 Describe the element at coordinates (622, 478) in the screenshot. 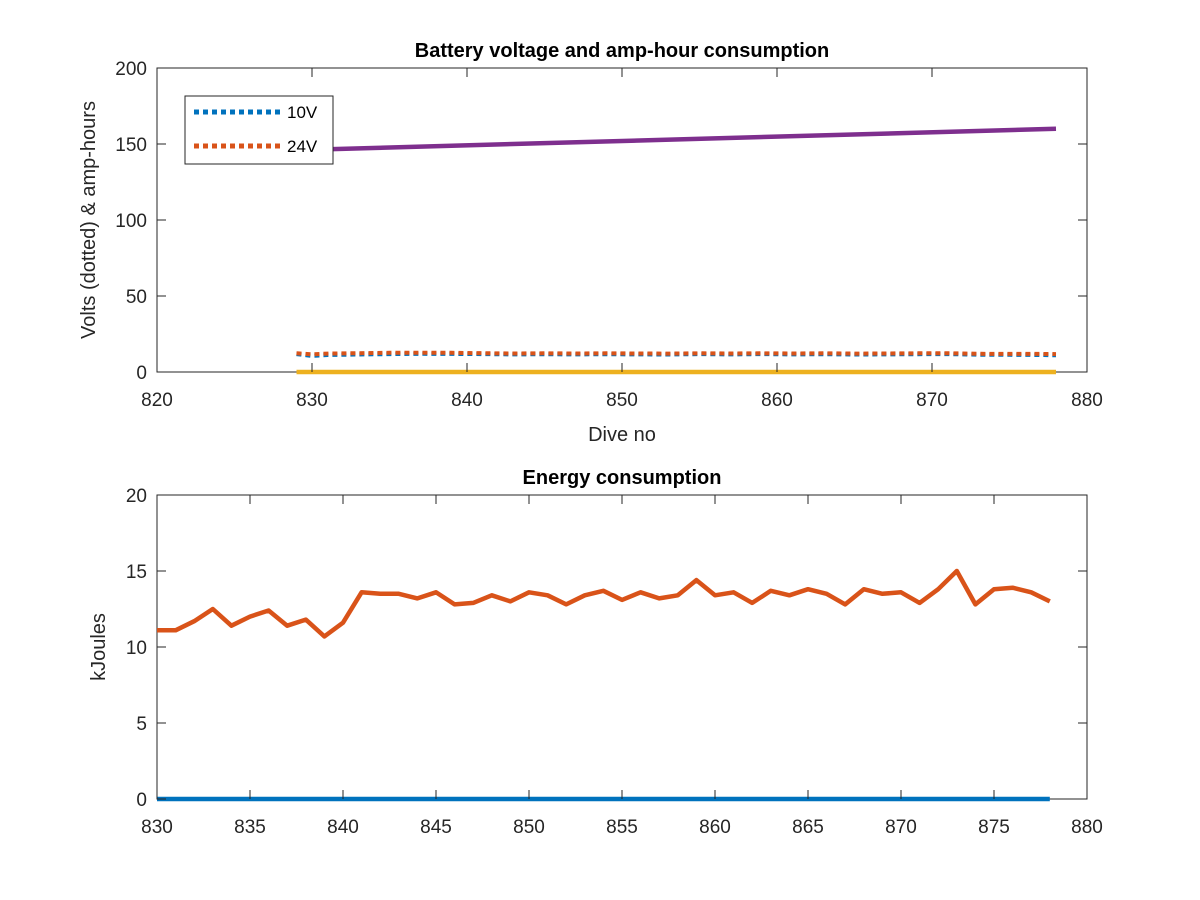

I see `energy-chart-title: Energy consumption` at that location.